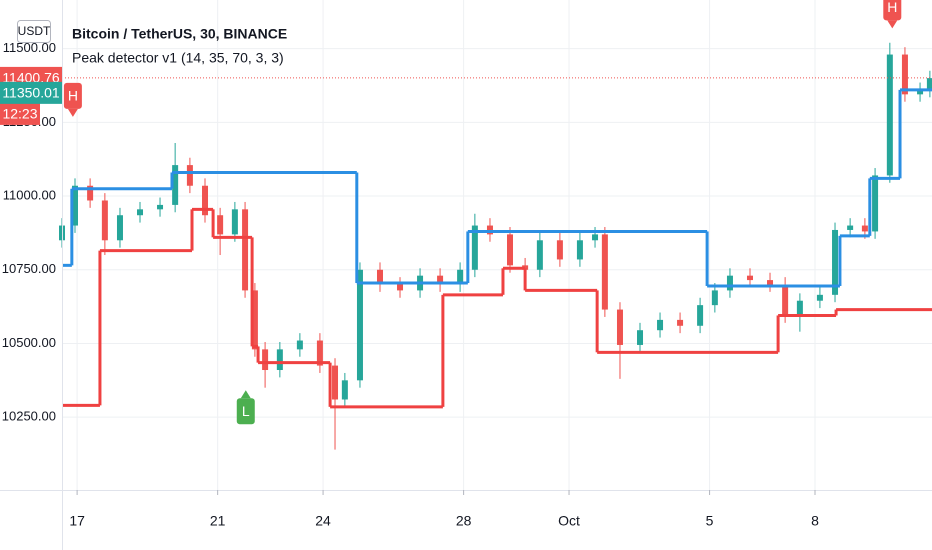 The width and height of the screenshot is (932, 550). What do you see at coordinates (29, 268) in the screenshot?
I see `y-tick-label: 10750.00` at bounding box center [29, 268].